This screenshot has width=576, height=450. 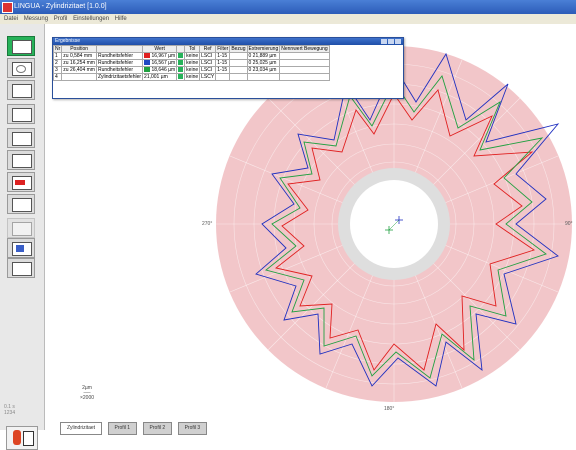 What do you see at coordinates (57, 70) in the screenshot?
I see `cell-nr: 3` at bounding box center [57, 70].